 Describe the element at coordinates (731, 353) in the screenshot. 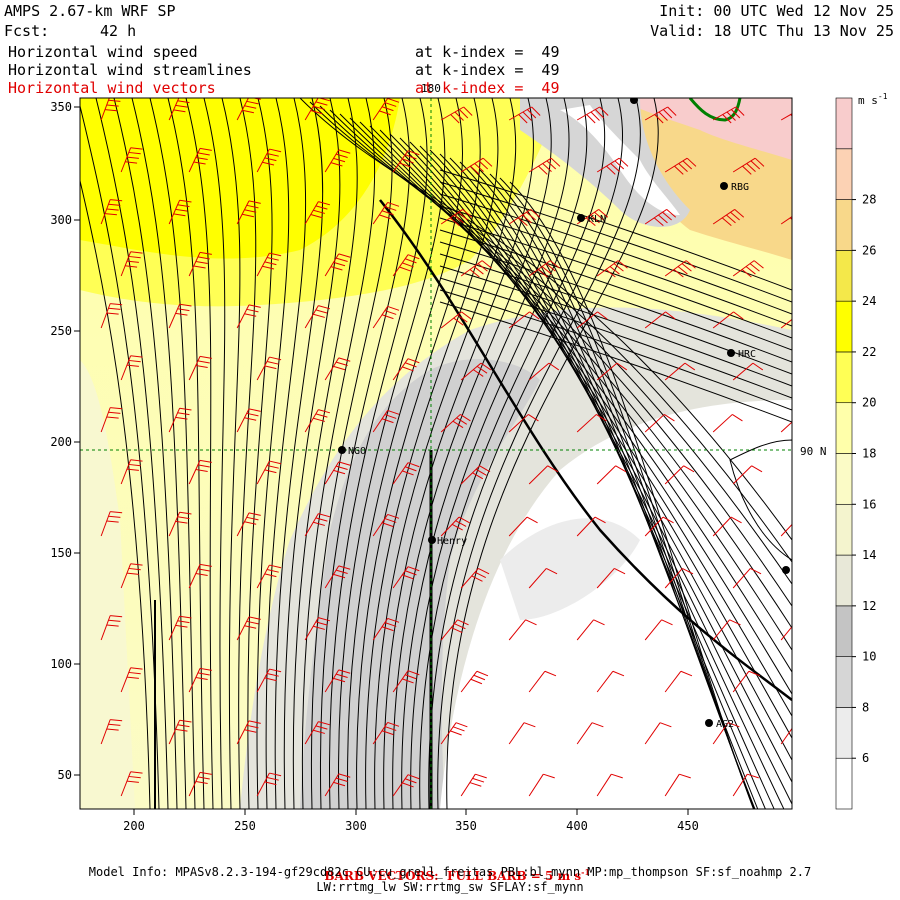

I see `station-hrc-dot` at that location.